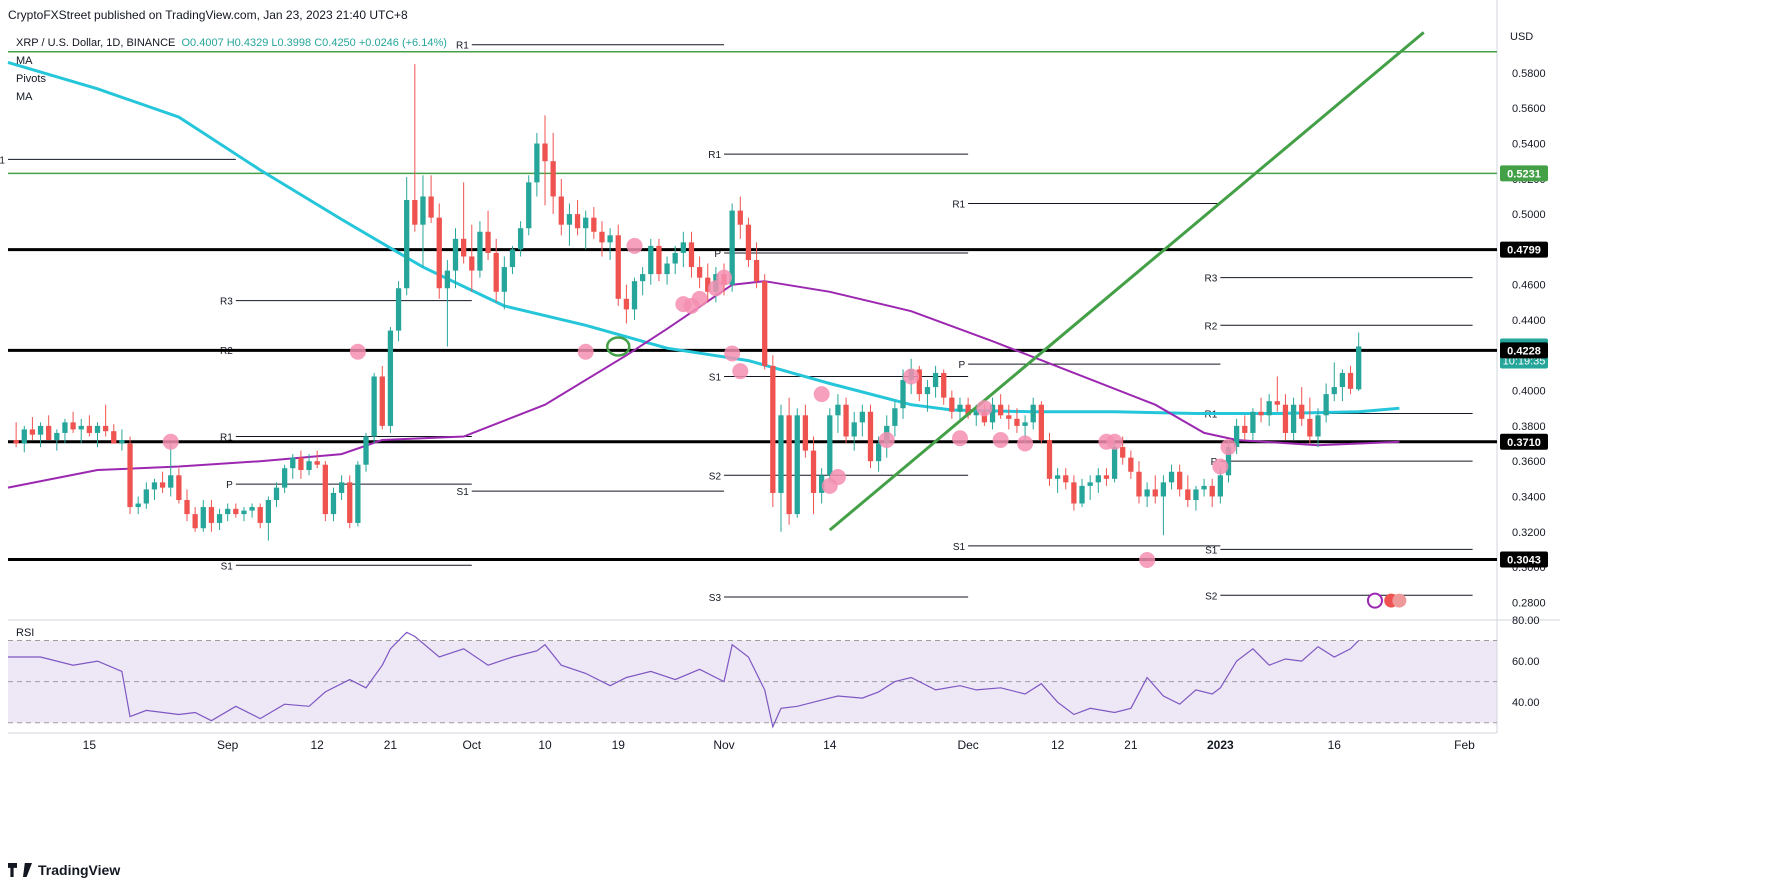 The width and height of the screenshot is (1771, 895). I want to click on time-tick-label: Sep, so click(228, 745).